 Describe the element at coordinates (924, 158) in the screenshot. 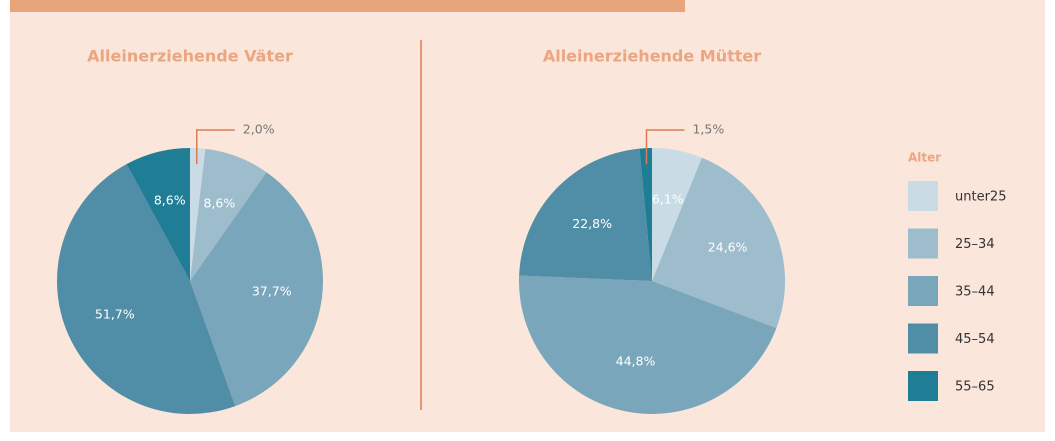

I see `legend-title: Alter` at that location.